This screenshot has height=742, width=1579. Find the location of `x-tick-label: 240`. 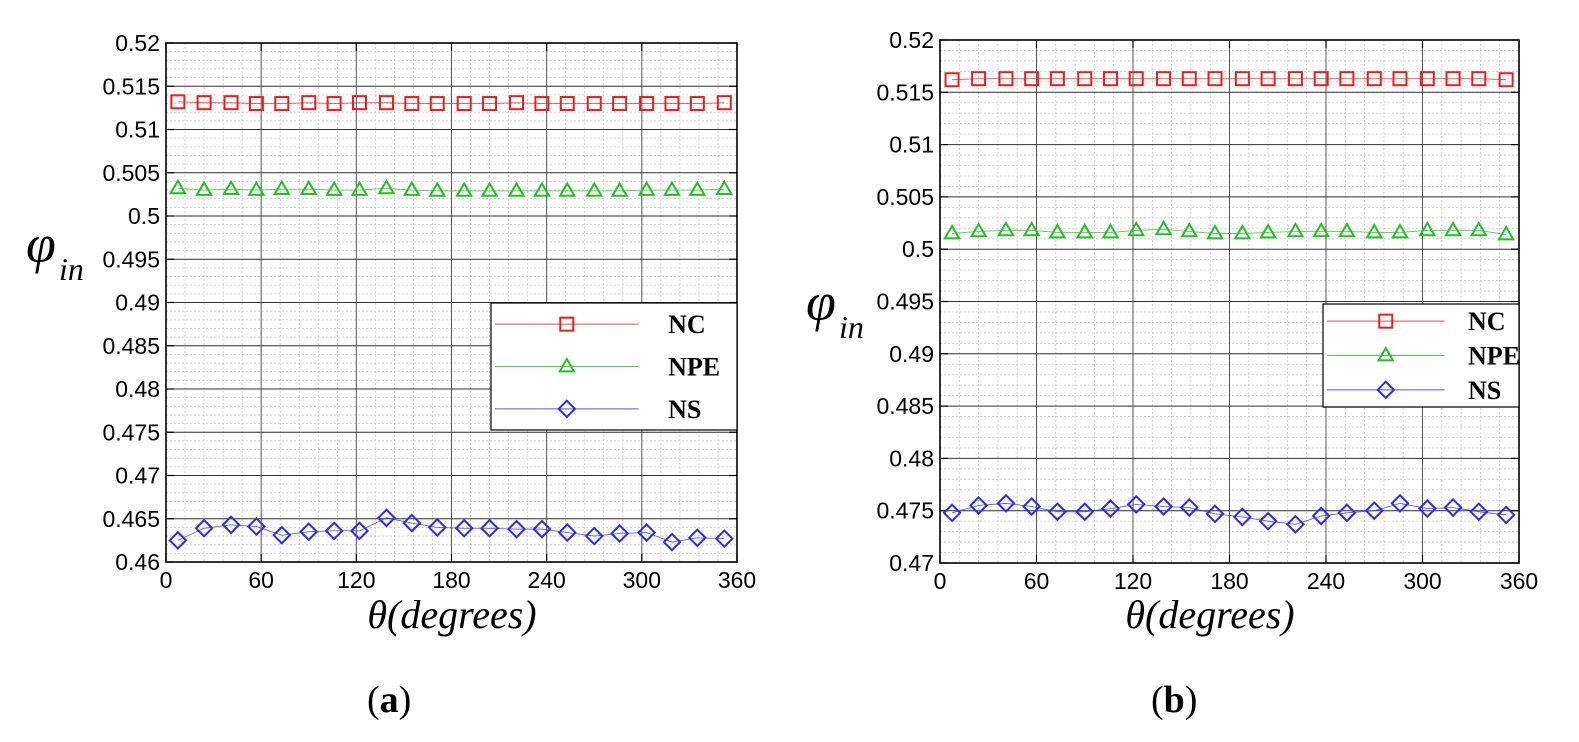

x-tick-label: 240 is located at coordinates (546, 580).